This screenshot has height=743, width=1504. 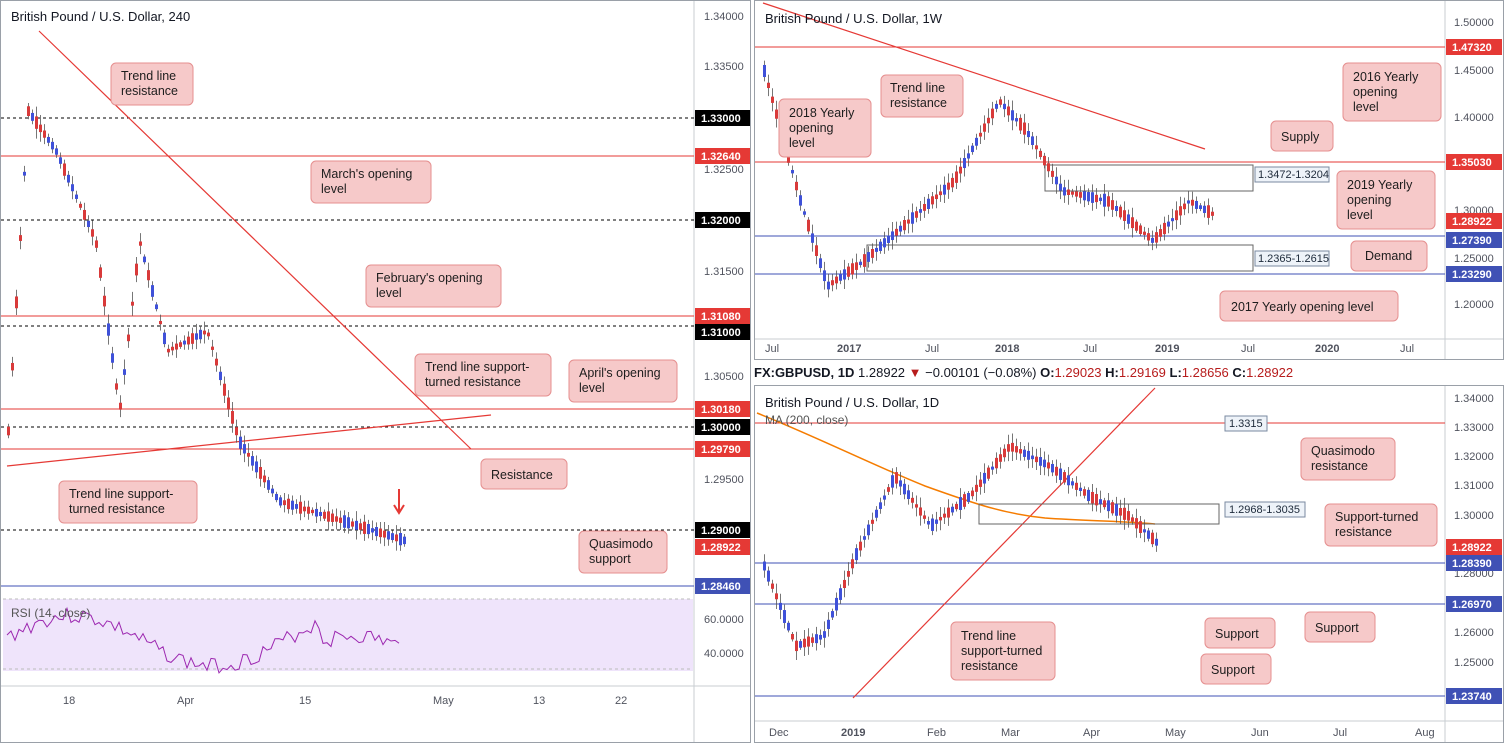 What do you see at coordinates (249, 440) in the screenshot?
I see `trendline-support-turned-4h` at bounding box center [249, 440].